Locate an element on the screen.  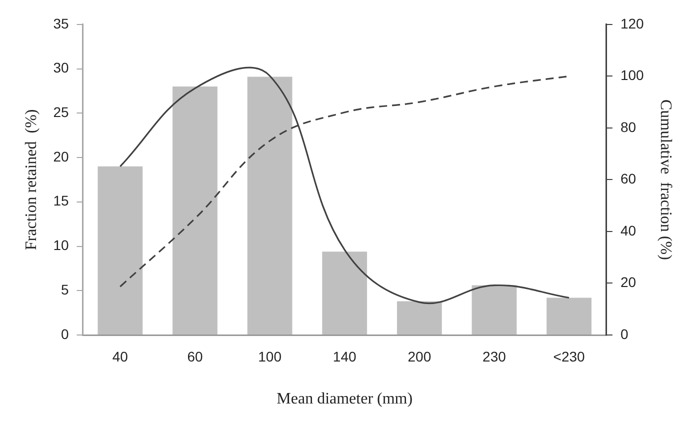
x-tick-label: 100 is located at coordinates (270, 356).